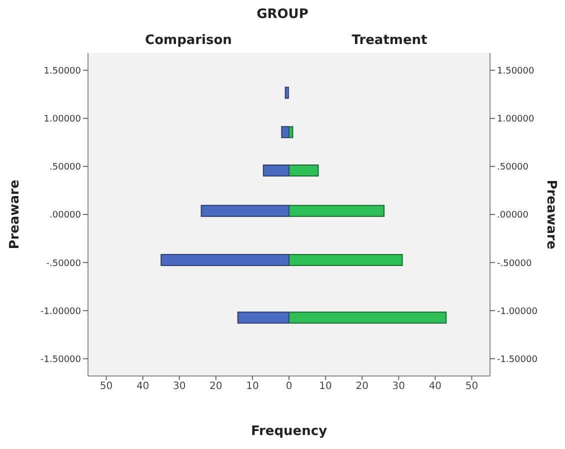 The height and width of the screenshot is (449, 565). I want to click on text: GROUP, so click(283, 14).